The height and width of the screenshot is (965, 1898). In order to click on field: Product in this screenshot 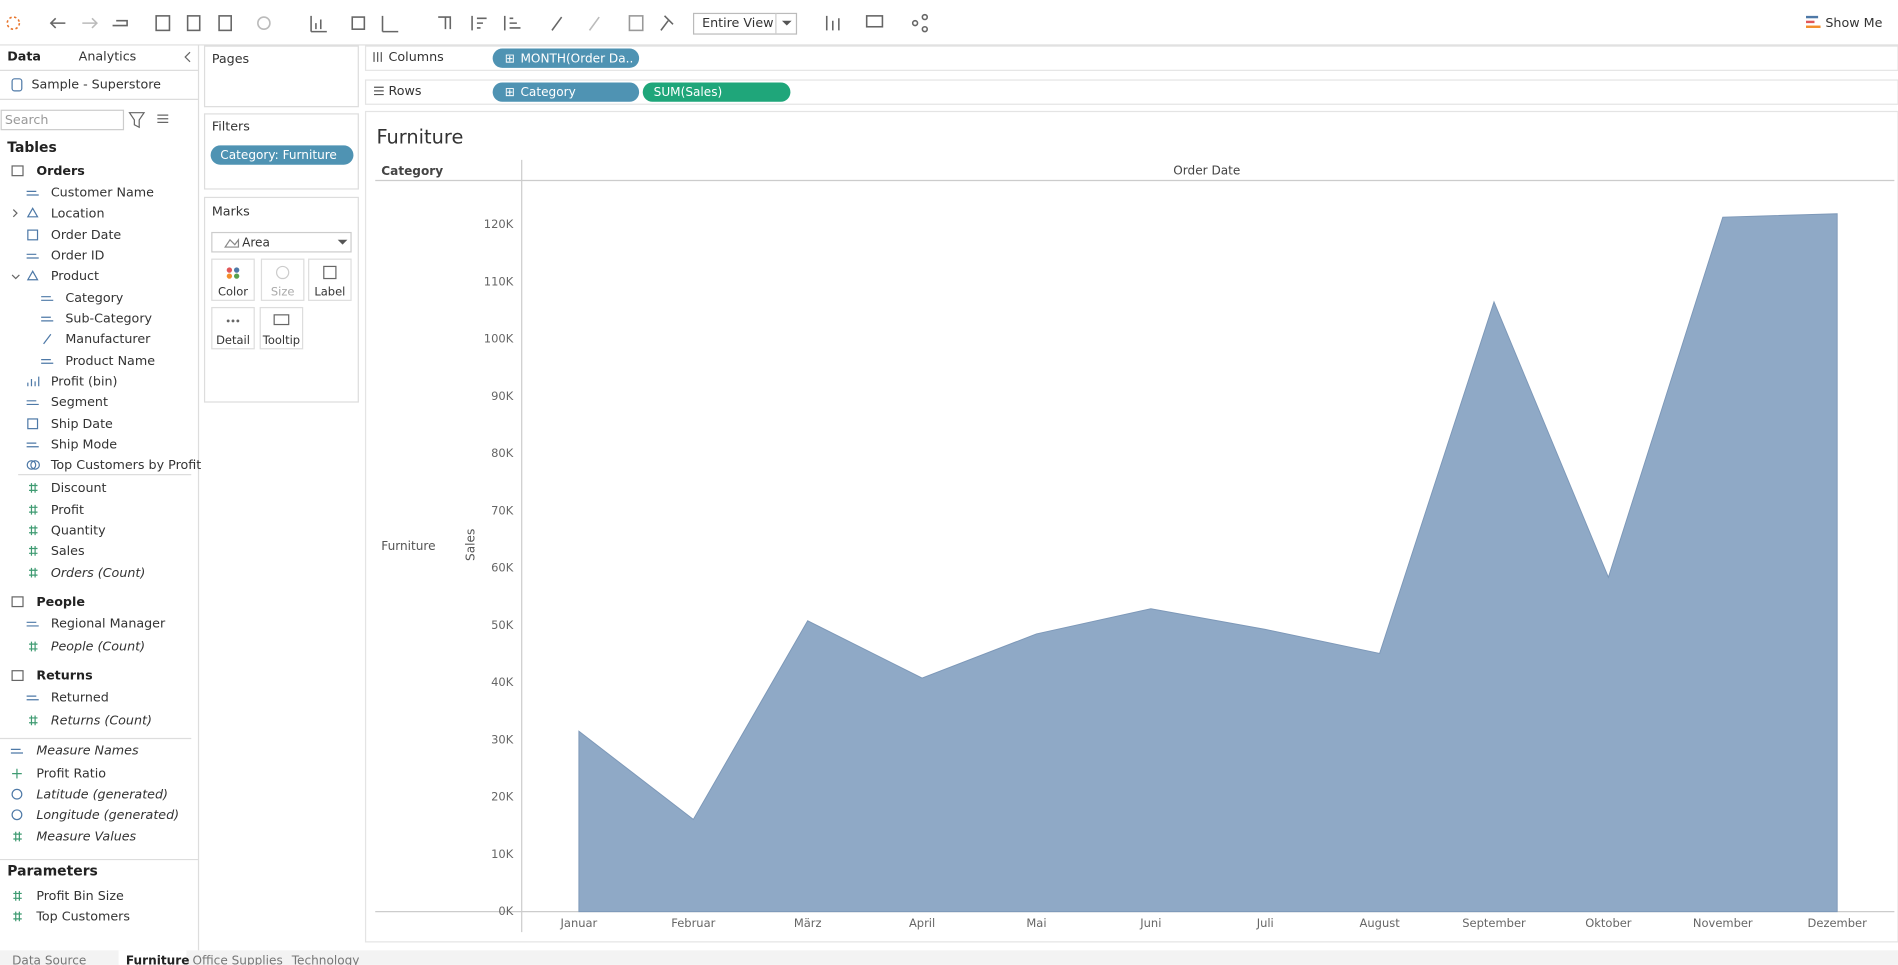, I will do `click(75, 275)`.